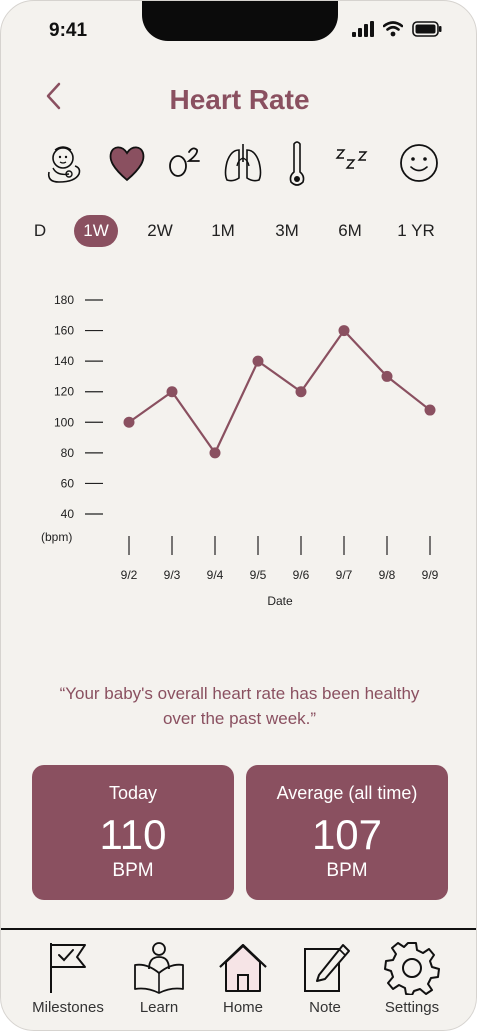 Image resolution: width=477 pixels, height=1031 pixels. Describe the element at coordinates (258, 575) in the screenshot. I see `x-tick-label: 9/5` at that location.